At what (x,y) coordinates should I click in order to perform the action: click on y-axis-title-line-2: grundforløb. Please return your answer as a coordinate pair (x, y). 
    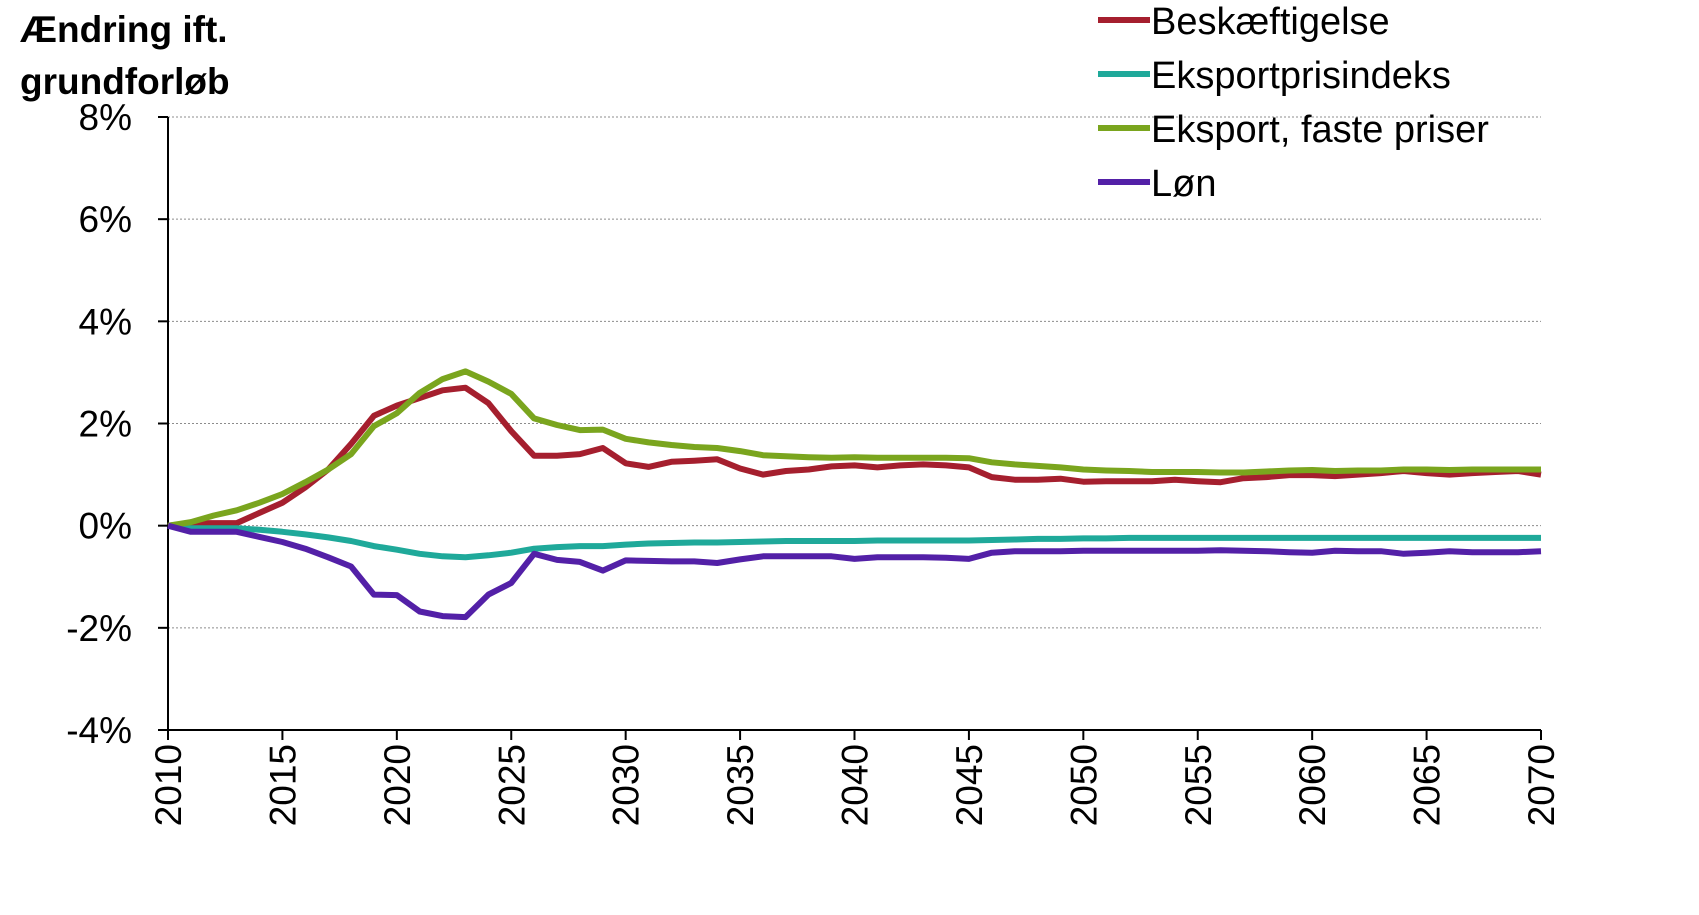
    Looking at the image, I should click on (125, 81).